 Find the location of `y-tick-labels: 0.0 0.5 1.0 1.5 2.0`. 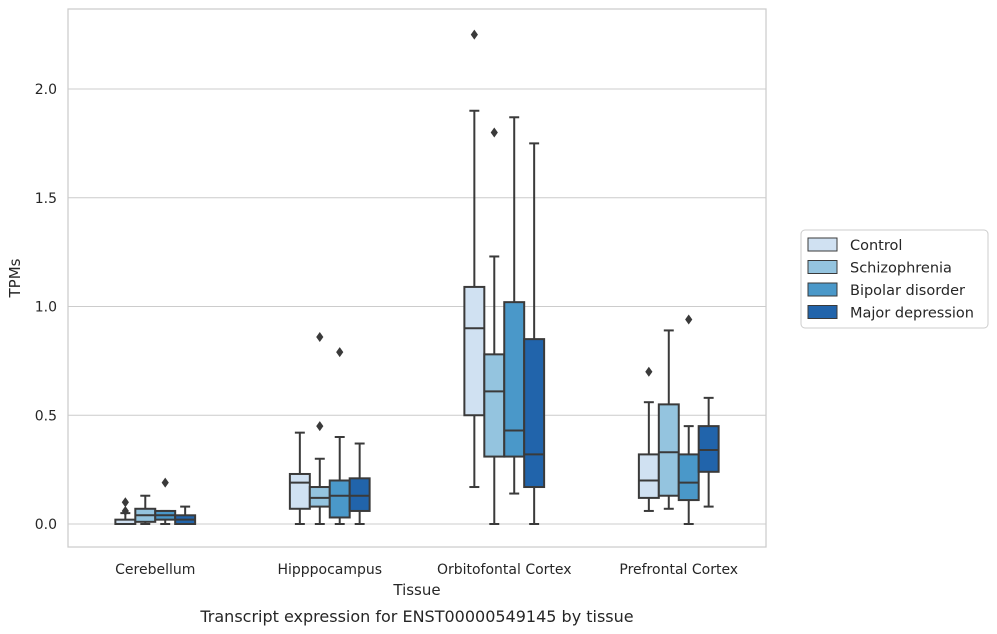

y-tick-labels: 0.0 0.5 1.0 1.5 2.0 is located at coordinates (46, 307).